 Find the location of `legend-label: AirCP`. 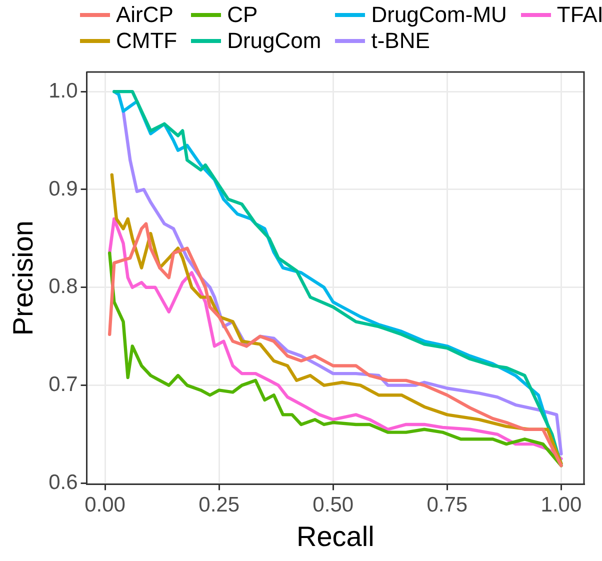

legend-label: AirCP is located at coordinates (145, 15).